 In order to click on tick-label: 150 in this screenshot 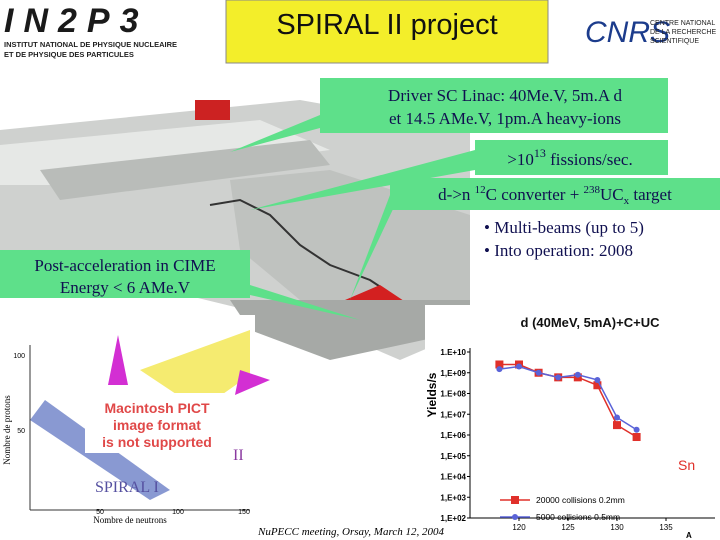, I will do `click(244, 512)`.